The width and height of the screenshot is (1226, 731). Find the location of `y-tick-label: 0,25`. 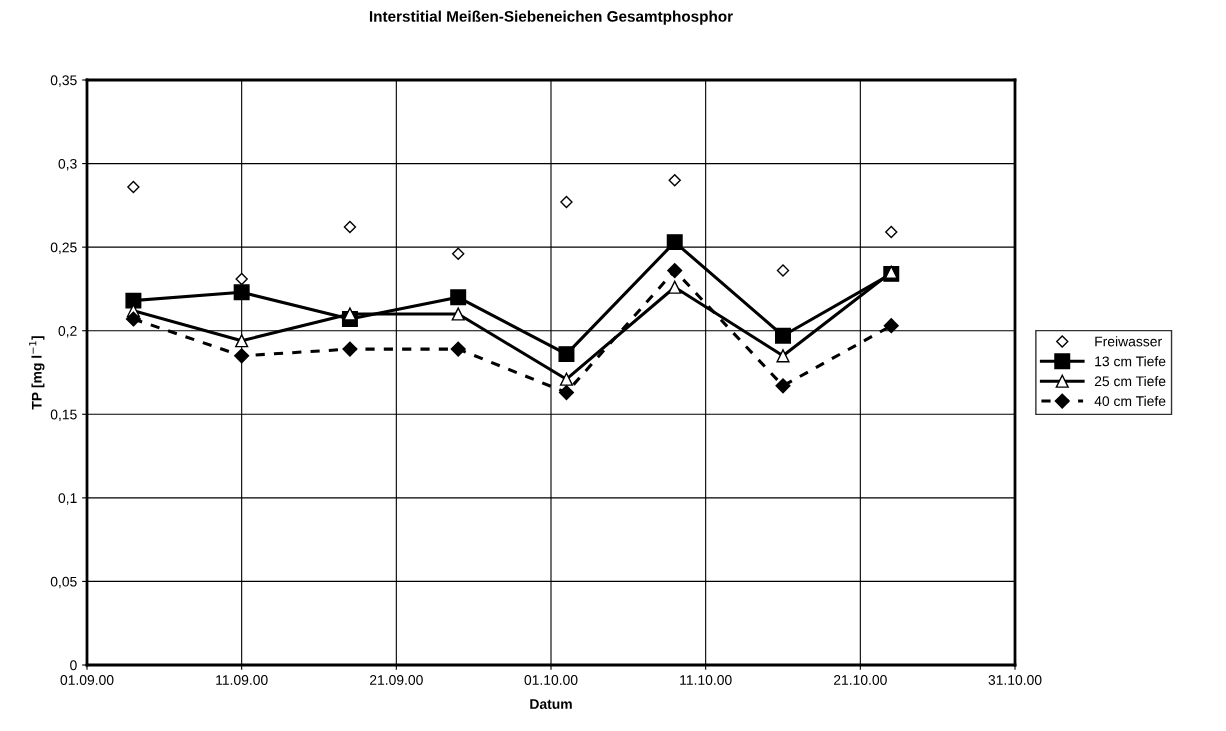

y-tick-label: 0,25 is located at coordinates (63, 248).